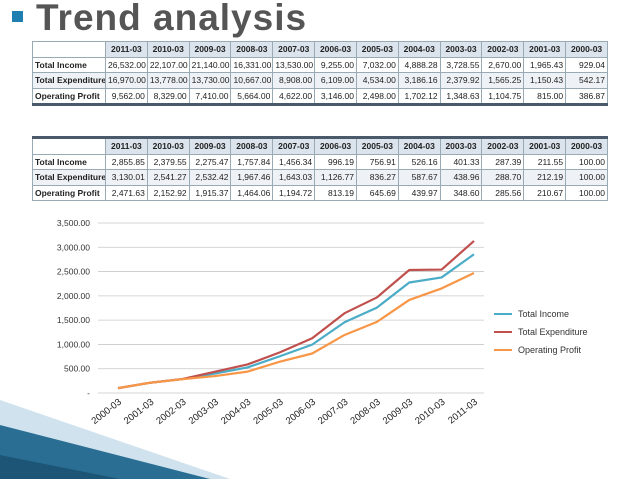  I want to click on table-cell: 1,643.03, so click(294, 177).